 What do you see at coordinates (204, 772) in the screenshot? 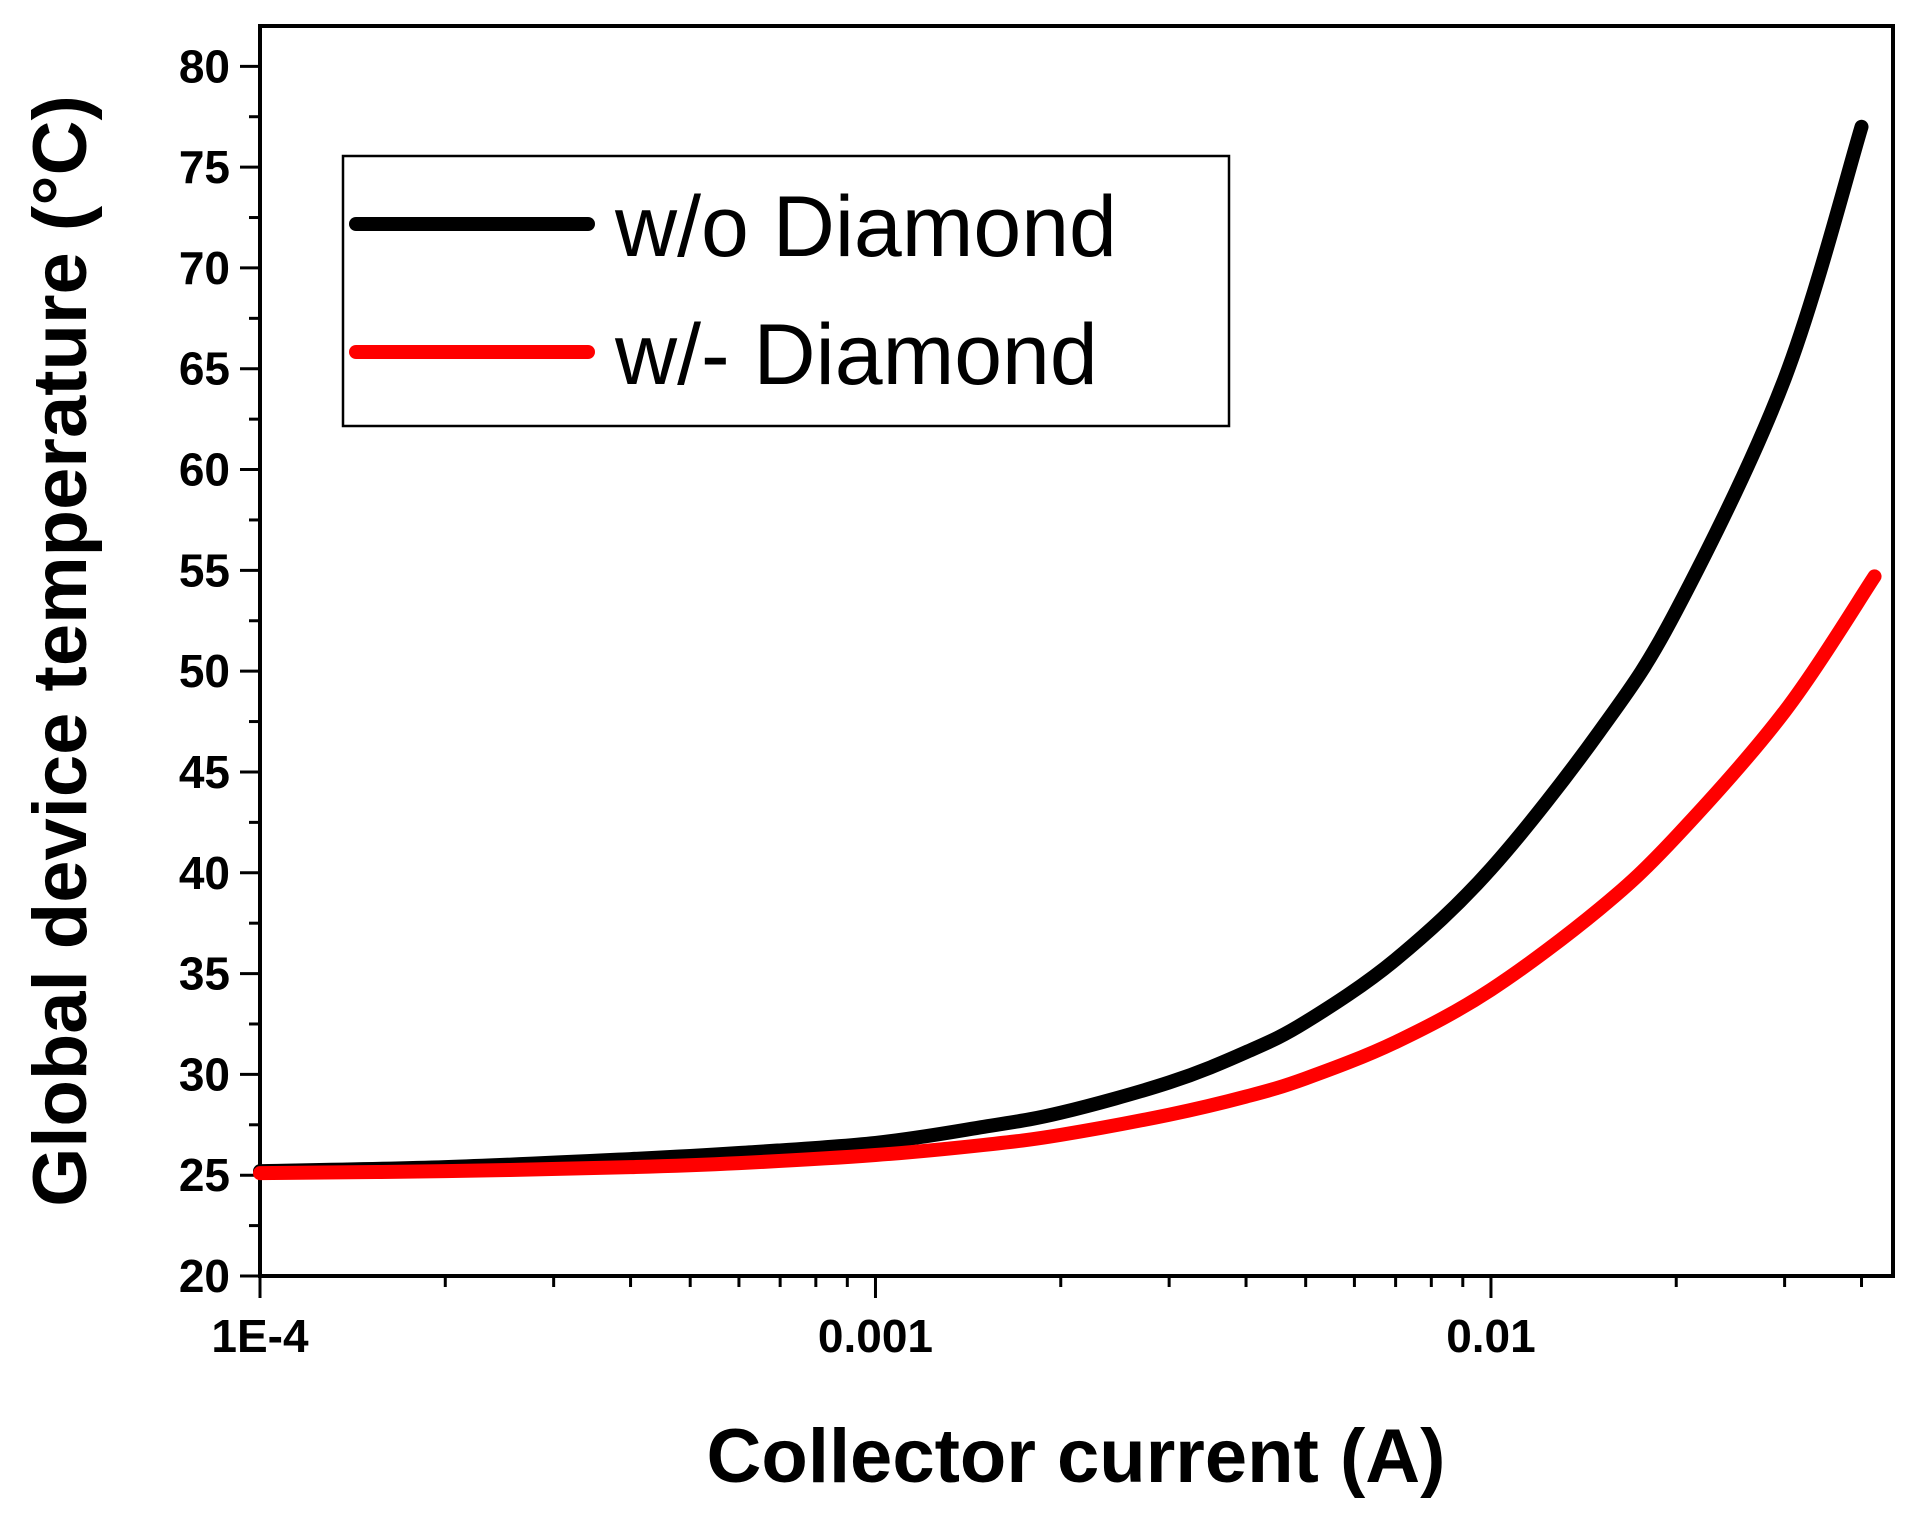
I see `y-tick-label: 45` at bounding box center [204, 772].